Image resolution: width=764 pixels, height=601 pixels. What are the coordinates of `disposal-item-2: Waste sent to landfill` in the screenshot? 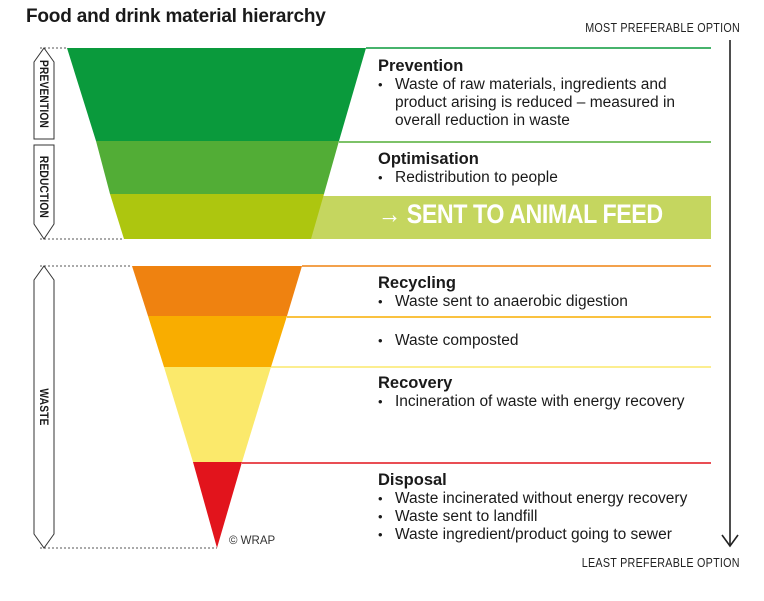 It's located at (548, 517).